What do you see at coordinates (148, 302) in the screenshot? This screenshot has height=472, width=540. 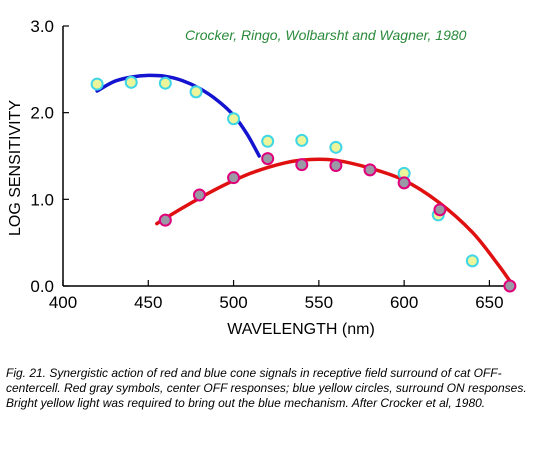 I see `x-tick-label: 450` at bounding box center [148, 302].